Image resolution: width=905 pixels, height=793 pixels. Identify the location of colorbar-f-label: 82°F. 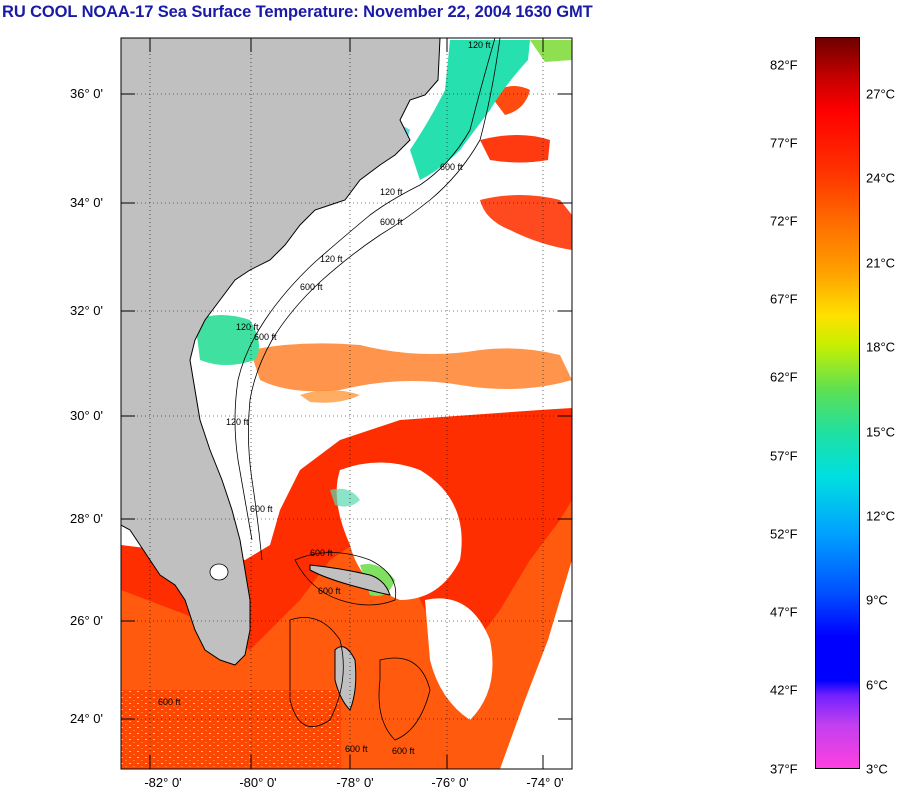
(784, 65).